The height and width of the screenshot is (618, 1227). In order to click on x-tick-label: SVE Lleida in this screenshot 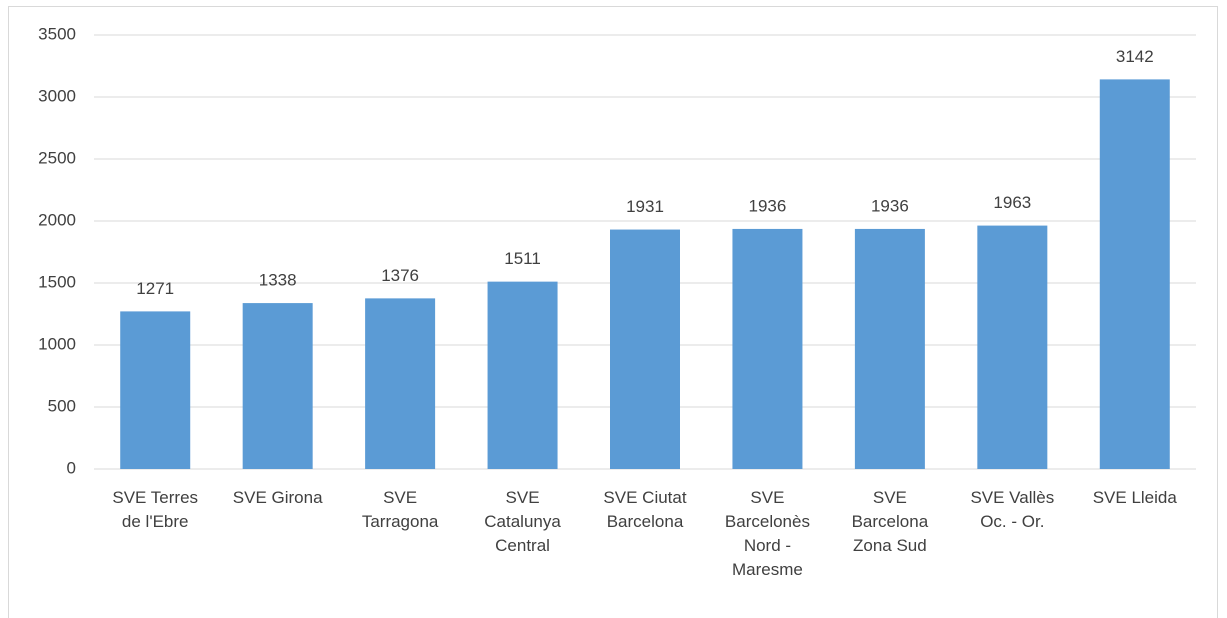, I will do `click(1134, 497)`.